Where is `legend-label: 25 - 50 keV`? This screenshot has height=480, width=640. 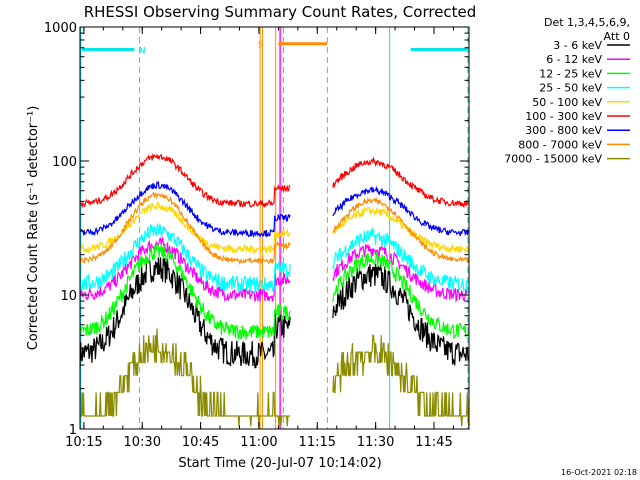
legend-label: 25 - 50 keV is located at coordinates (570, 88).